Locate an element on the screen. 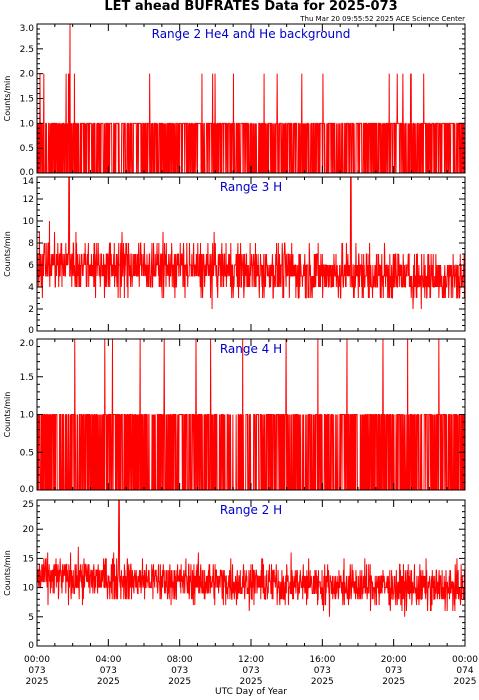 This screenshot has width=479, height=700. y-tick-label: 2 is located at coordinates (31, 310).